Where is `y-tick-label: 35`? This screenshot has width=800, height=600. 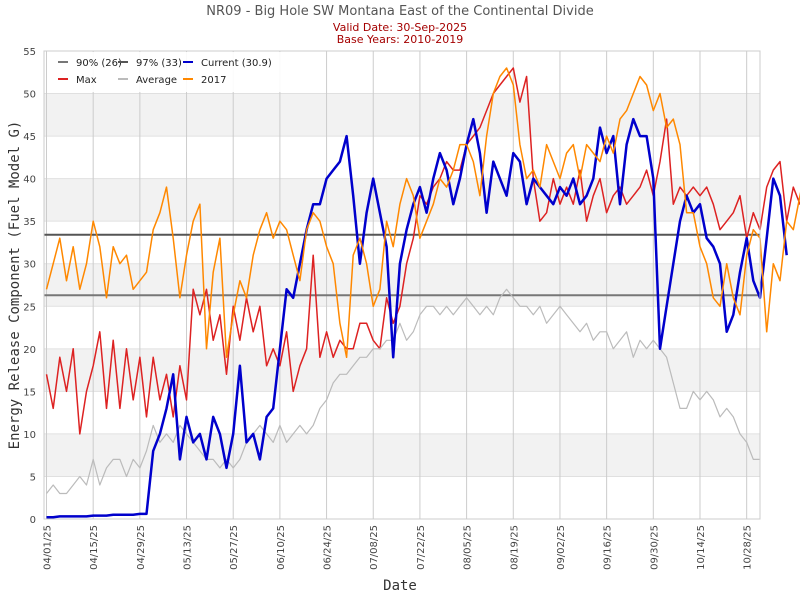
y-tick-label: 35 is located at coordinates (29, 222).